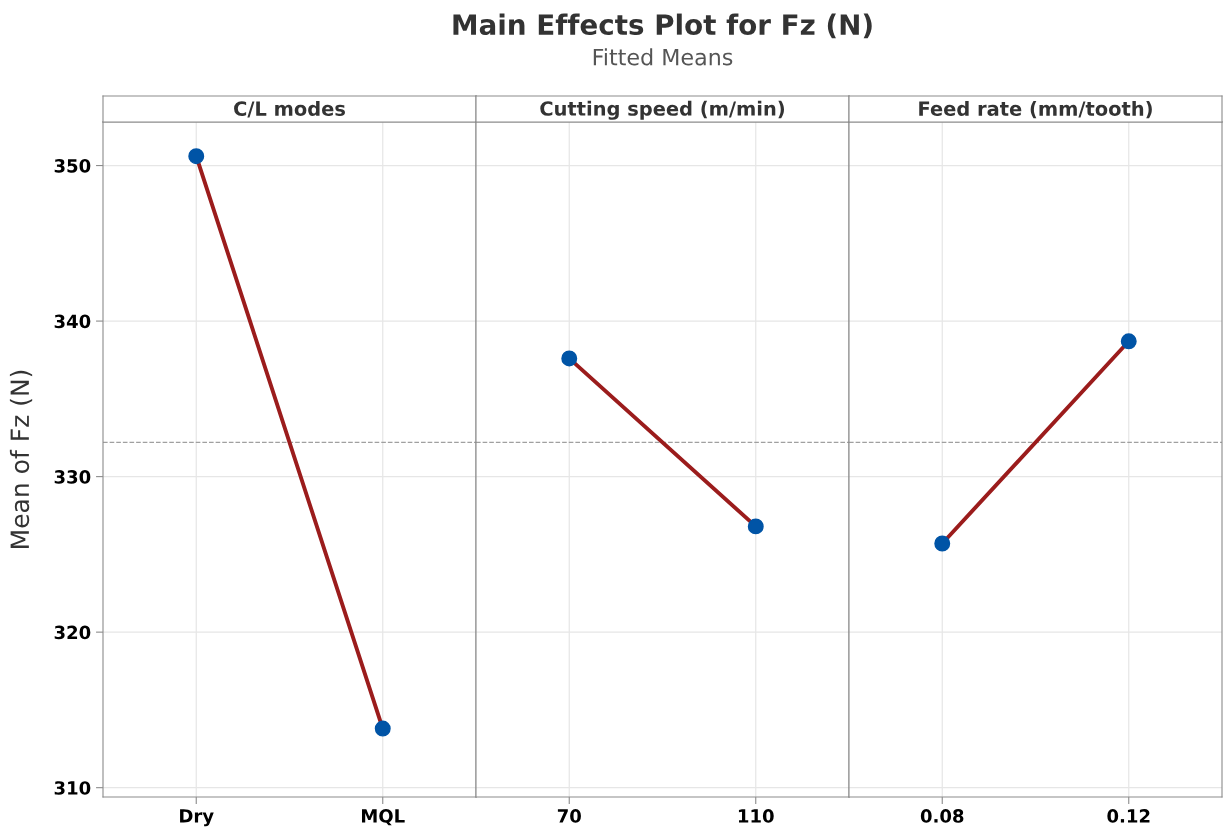 The image size is (1223, 834). I want to click on x-axis-title: C/L modes, so click(289, 109).